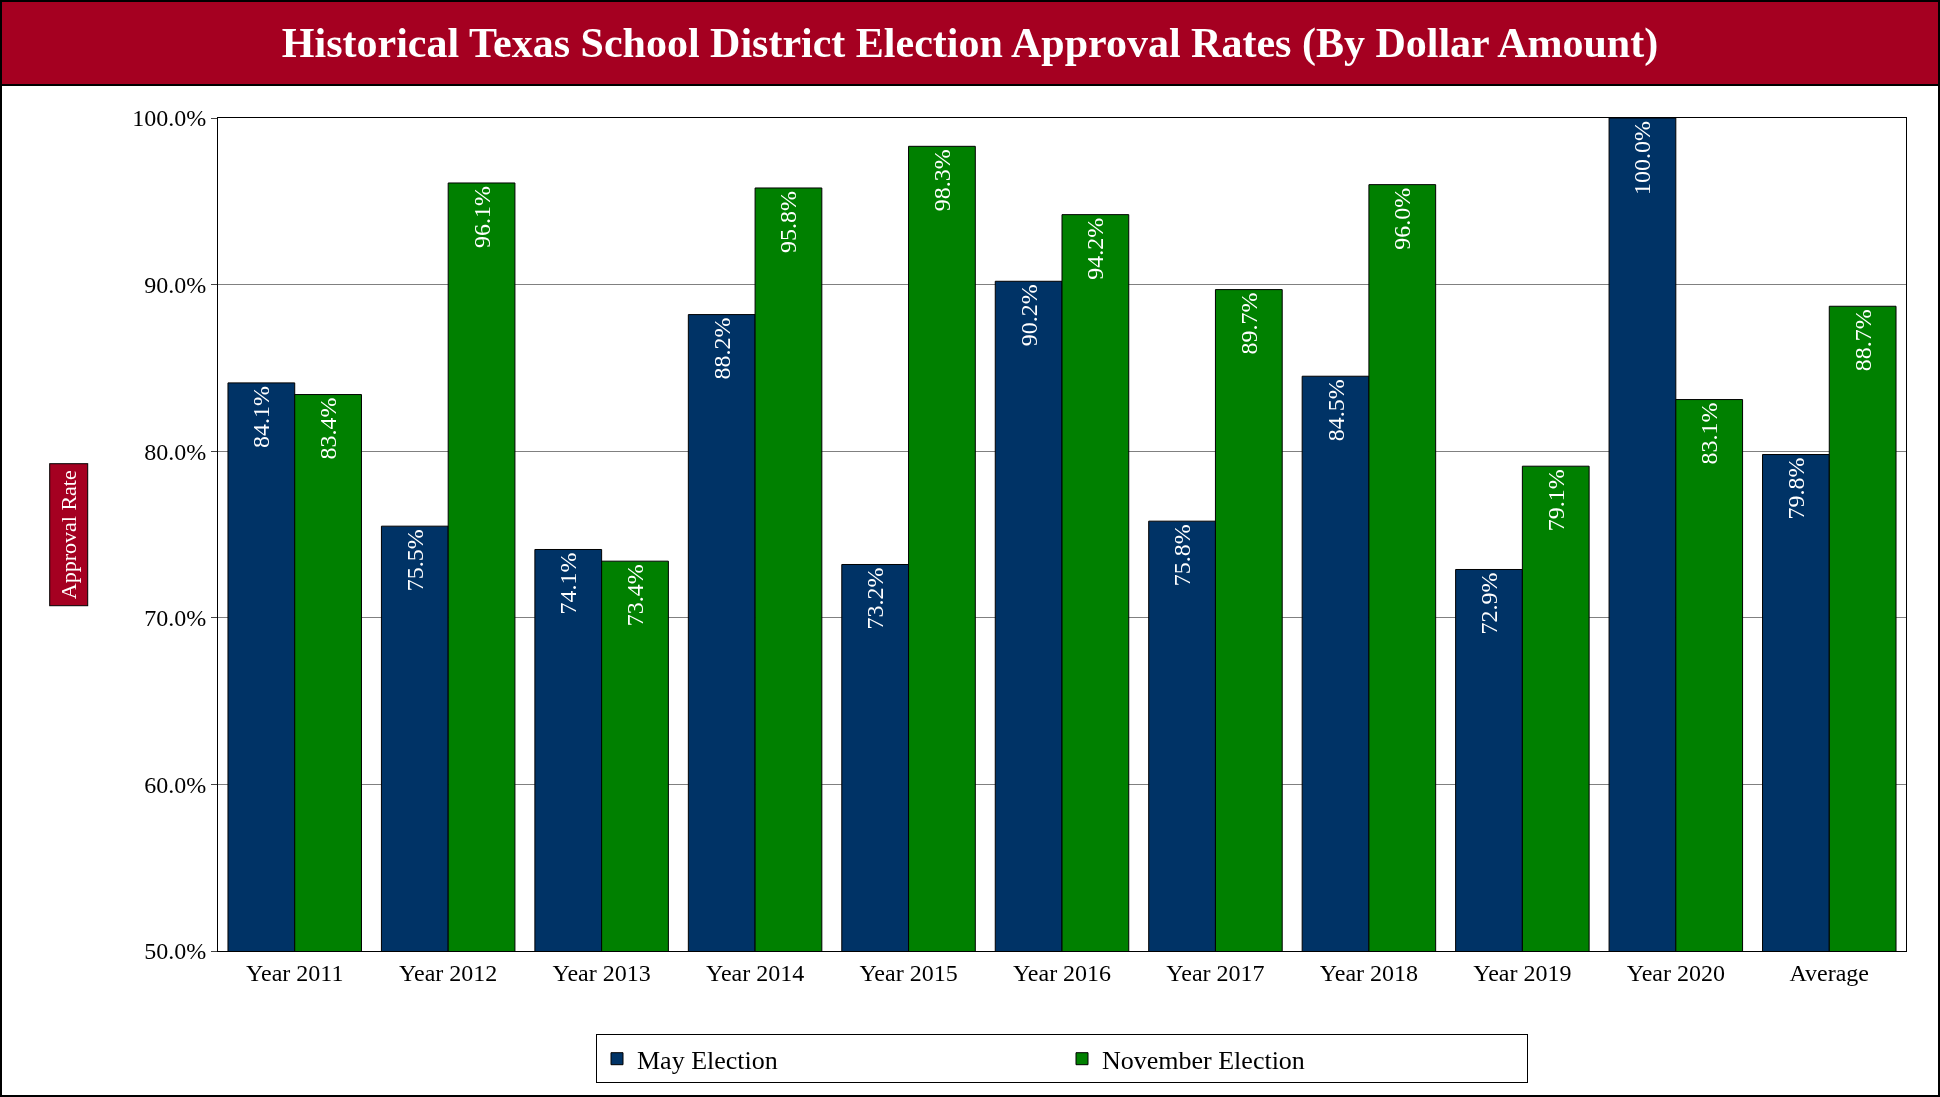 This screenshot has width=1940, height=1097. Describe the element at coordinates (1488, 603) in the screenshot. I see `data-label: 72.9%` at that location.